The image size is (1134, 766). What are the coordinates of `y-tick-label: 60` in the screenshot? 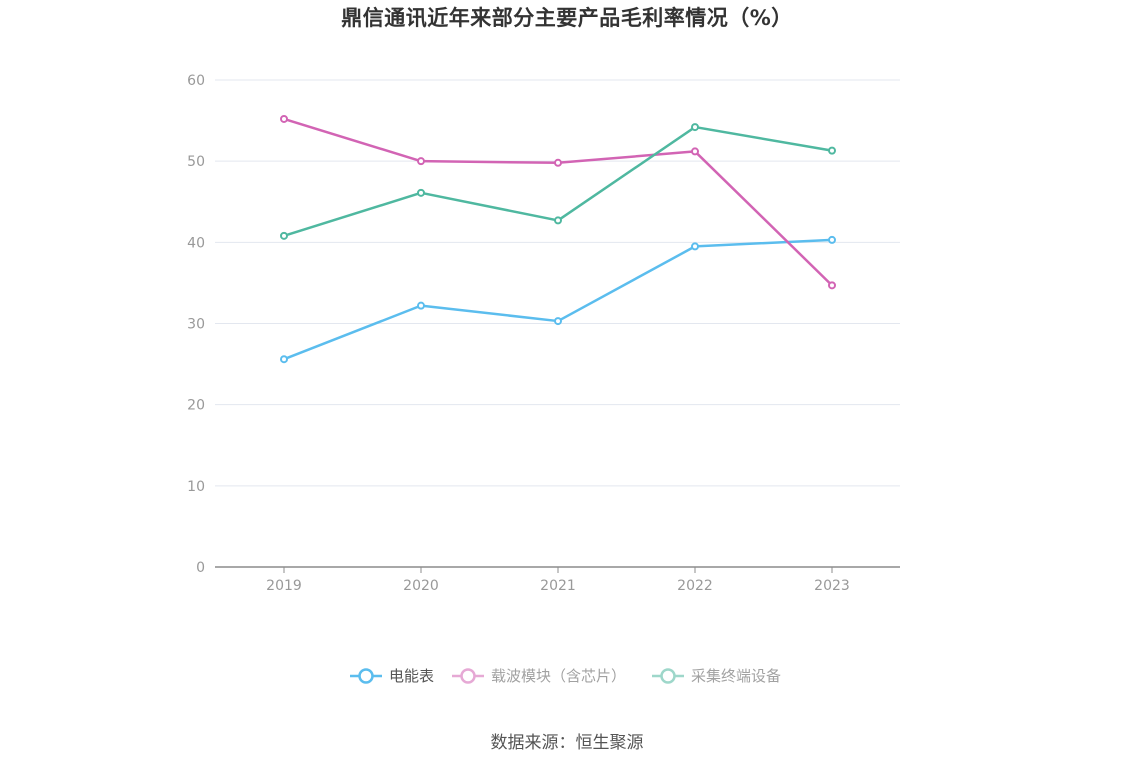 It's located at (196, 81).